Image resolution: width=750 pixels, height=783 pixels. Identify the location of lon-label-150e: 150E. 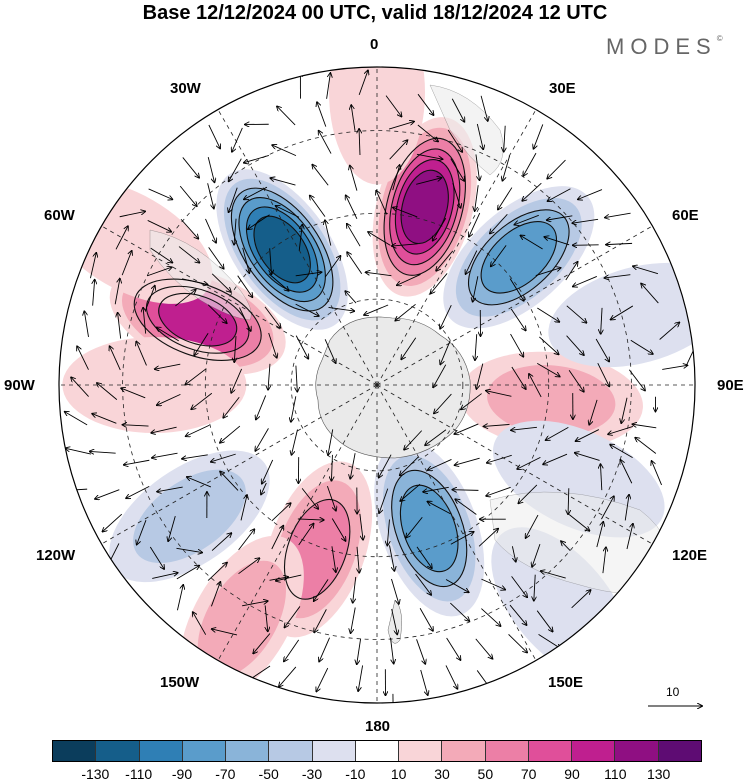
(566, 682).